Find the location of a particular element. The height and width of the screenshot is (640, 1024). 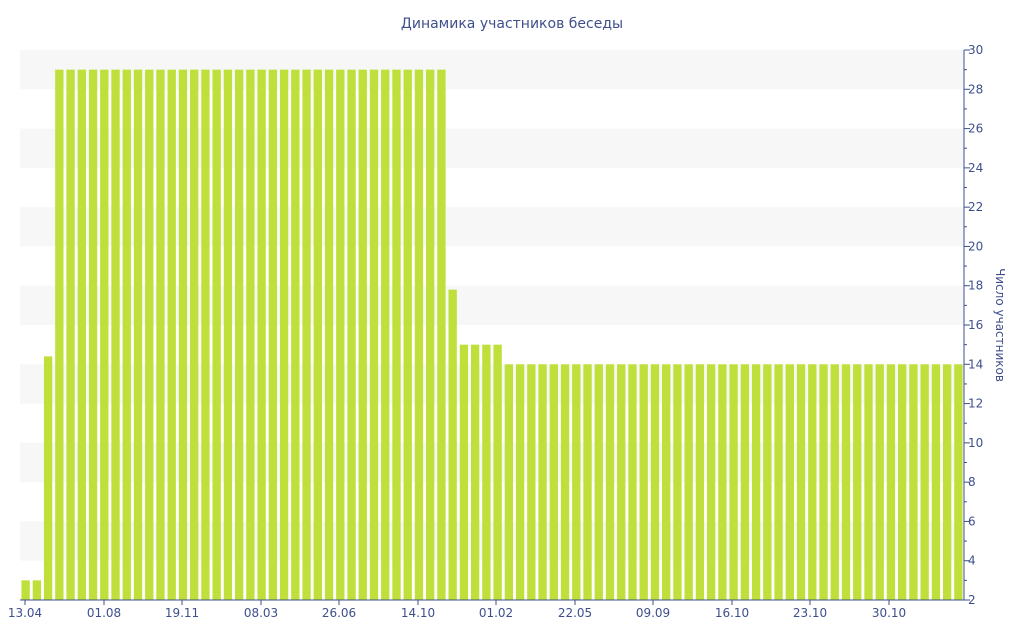

y-tick-label: 2 is located at coordinates (972, 600).